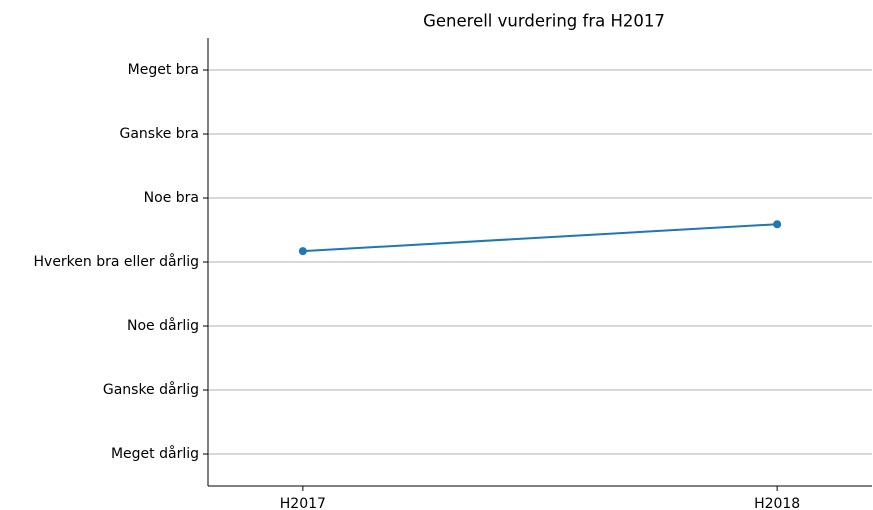 This screenshot has height=510, width=873. Describe the element at coordinates (540, 238) in the screenshot. I see `line` at that location.